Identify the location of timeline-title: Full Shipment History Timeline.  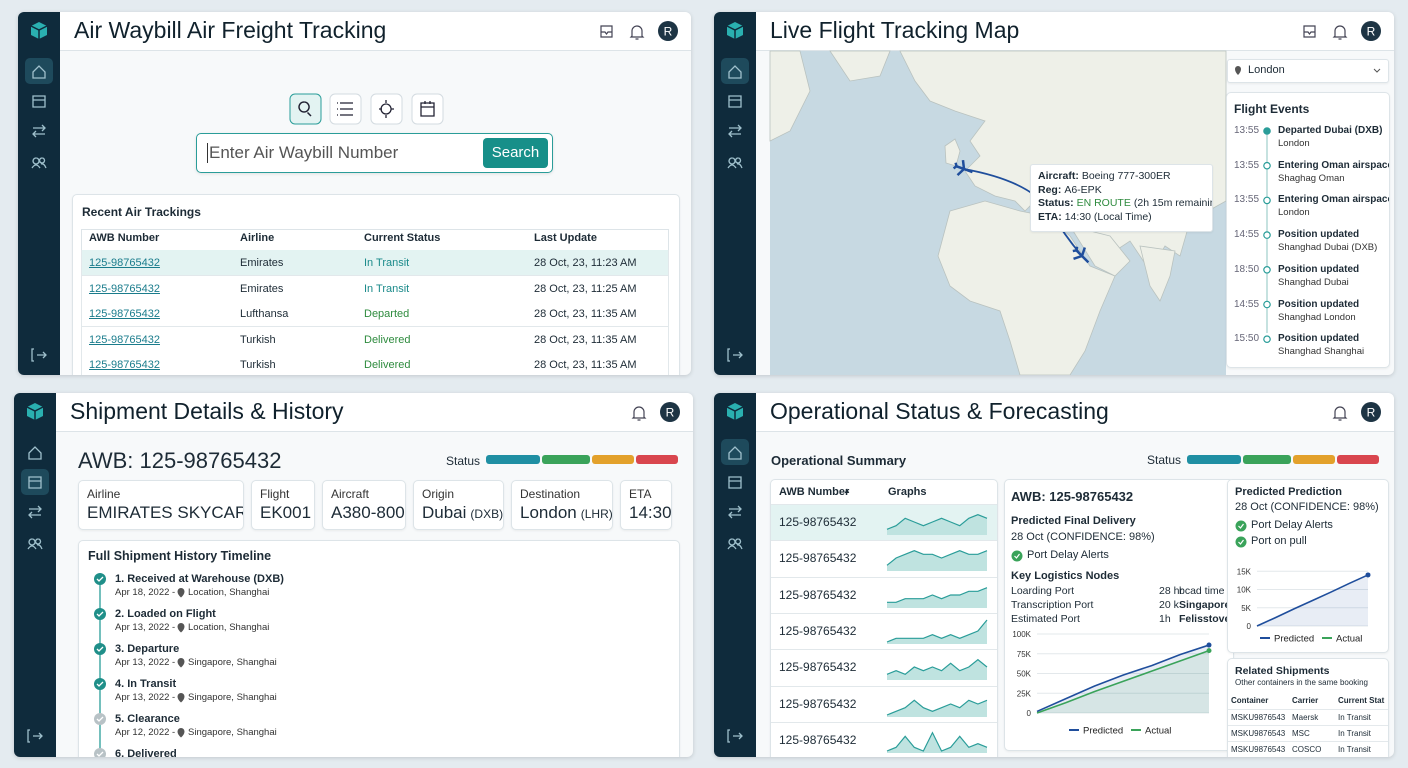
(180, 556).